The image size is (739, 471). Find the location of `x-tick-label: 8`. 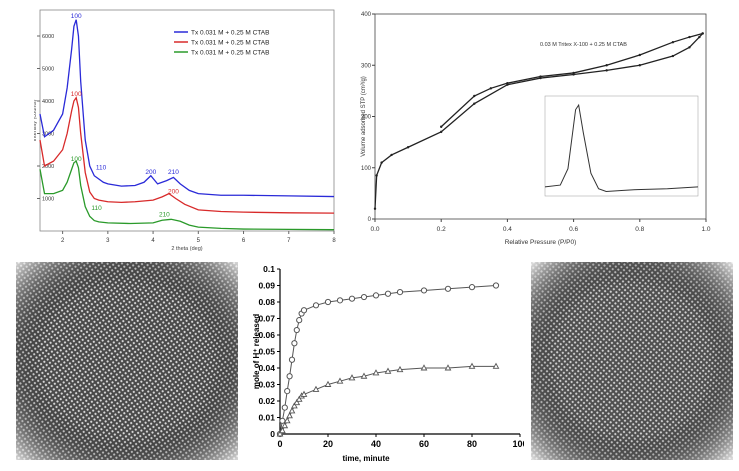

x-tick-label: 8 is located at coordinates (334, 241).